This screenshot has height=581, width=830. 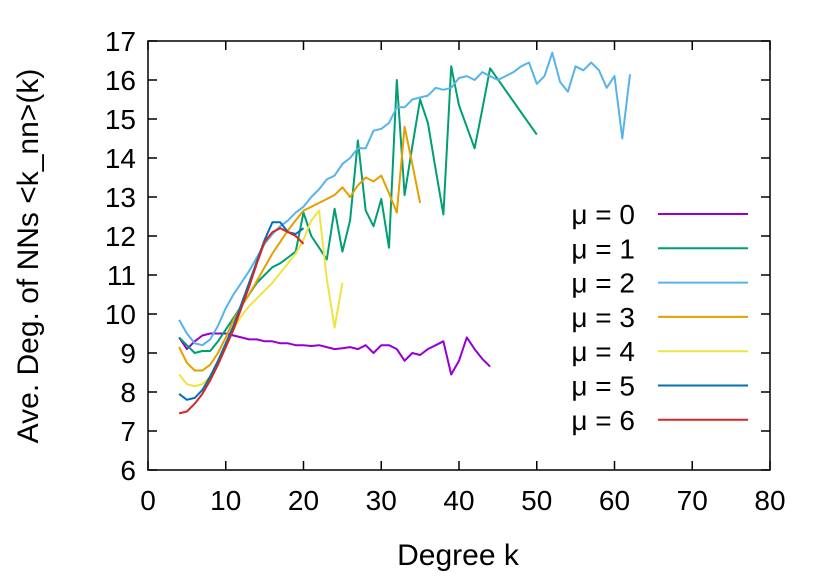 I want to click on legend-label: μ = 3, so click(x=603, y=317).